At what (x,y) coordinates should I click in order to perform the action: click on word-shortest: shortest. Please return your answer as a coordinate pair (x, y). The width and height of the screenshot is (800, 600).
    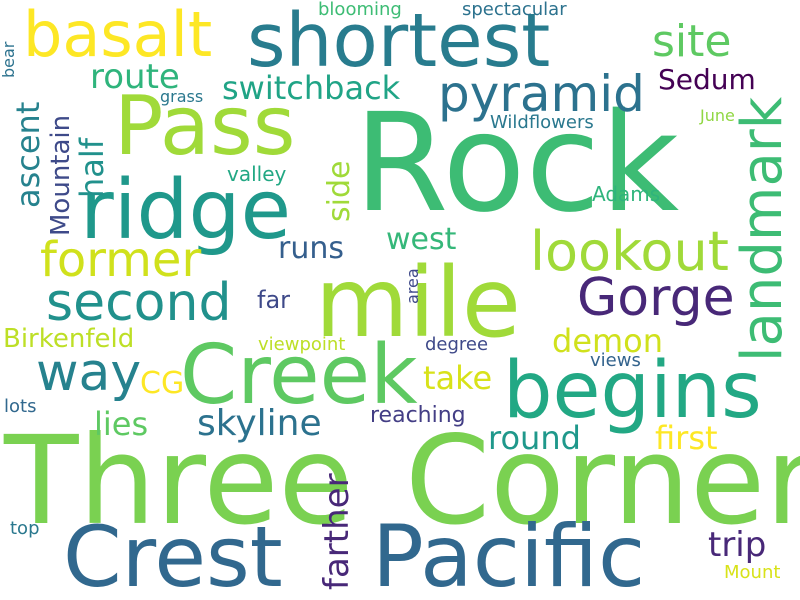
    Looking at the image, I should click on (399, 42).